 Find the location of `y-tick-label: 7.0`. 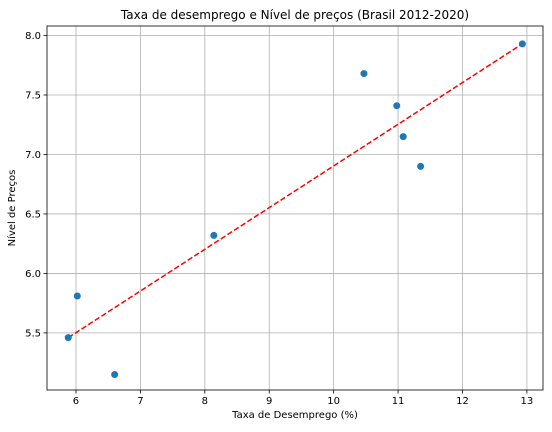

y-tick-label: 7.0 is located at coordinates (33, 155).